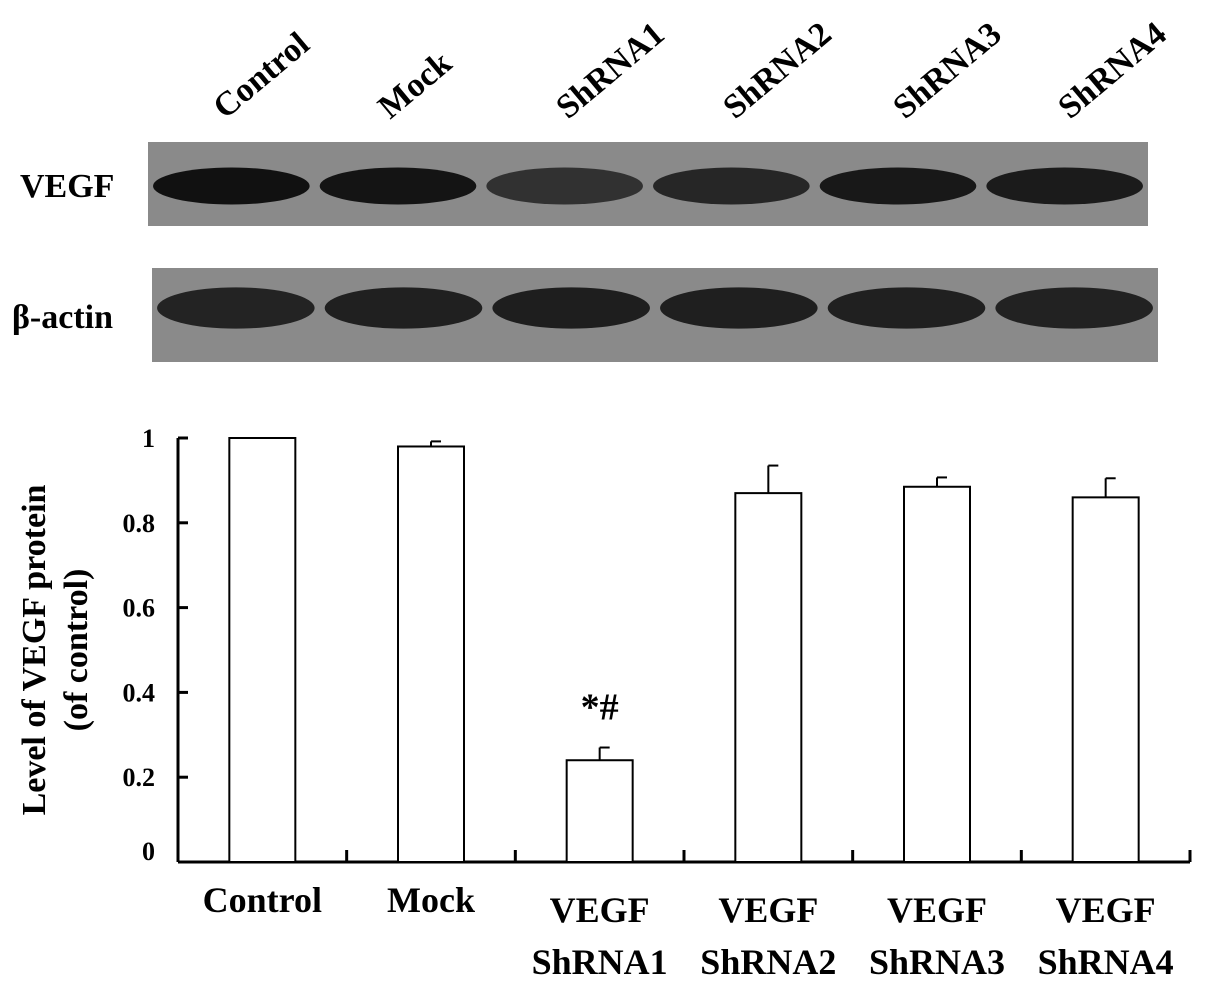 This screenshot has width=1205, height=987. What do you see at coordinates (261, 75) in the screenshot?
I see `lane-label: Control` at bounding box center [261, 75].